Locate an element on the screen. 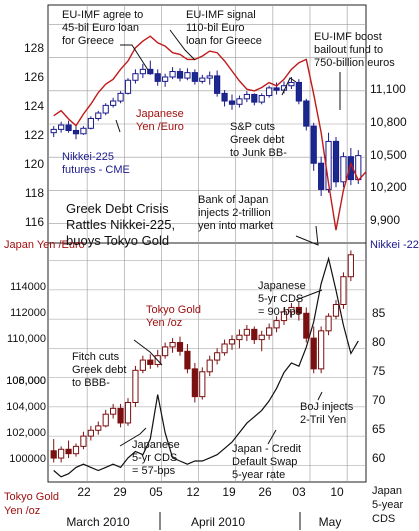 This screenshot has height=531, width=419. annotation-tokyo-gold-yen-oz: Tokyo Gold Yen /oz is located at coordinates (175, 316).